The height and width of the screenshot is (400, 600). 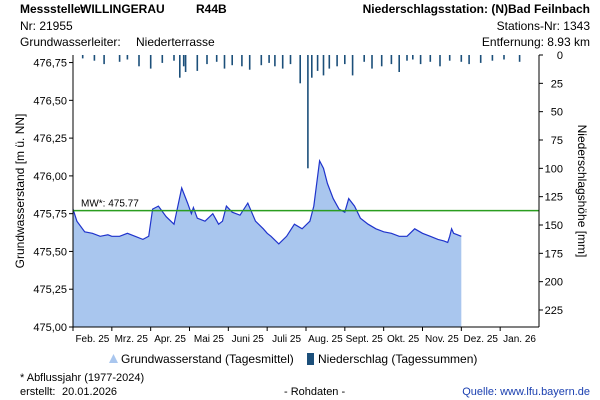 What do you see at coordinates (90, 392) in the screenshot?
I see `created-date: 20.01.2026` at bounding box center [90, 392].